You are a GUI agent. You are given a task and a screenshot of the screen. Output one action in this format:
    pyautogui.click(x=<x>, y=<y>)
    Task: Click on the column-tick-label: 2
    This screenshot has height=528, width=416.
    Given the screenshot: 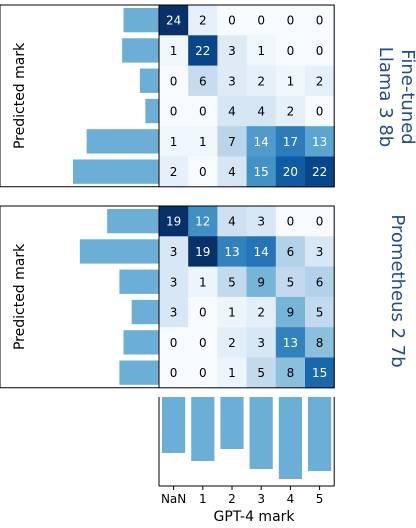 What is the action you would take?
    pyautogui.click(x=232, y=499)
    